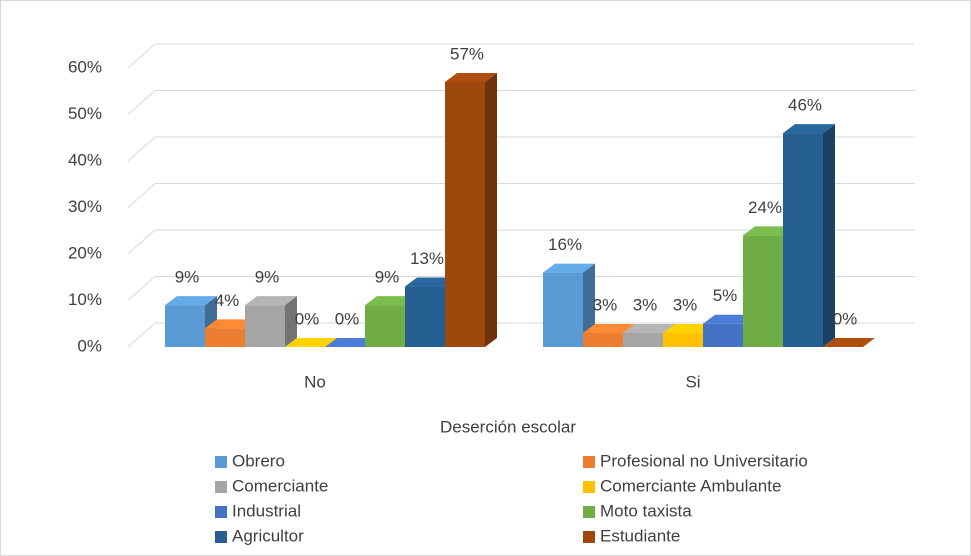  I want to click on x-tick-label: Si, so click(692, 381).